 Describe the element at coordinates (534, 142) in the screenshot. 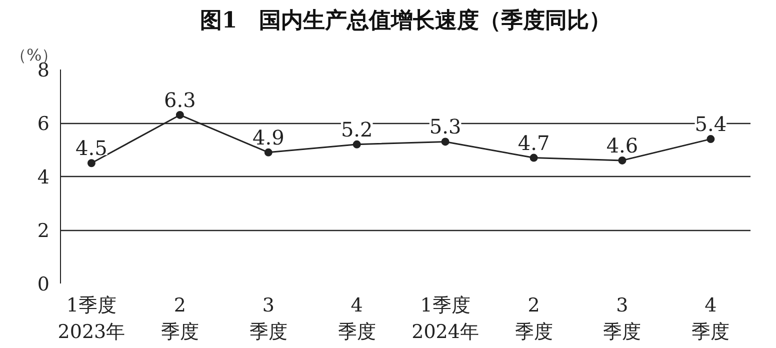

I see `data-label: 4.7` at that location.